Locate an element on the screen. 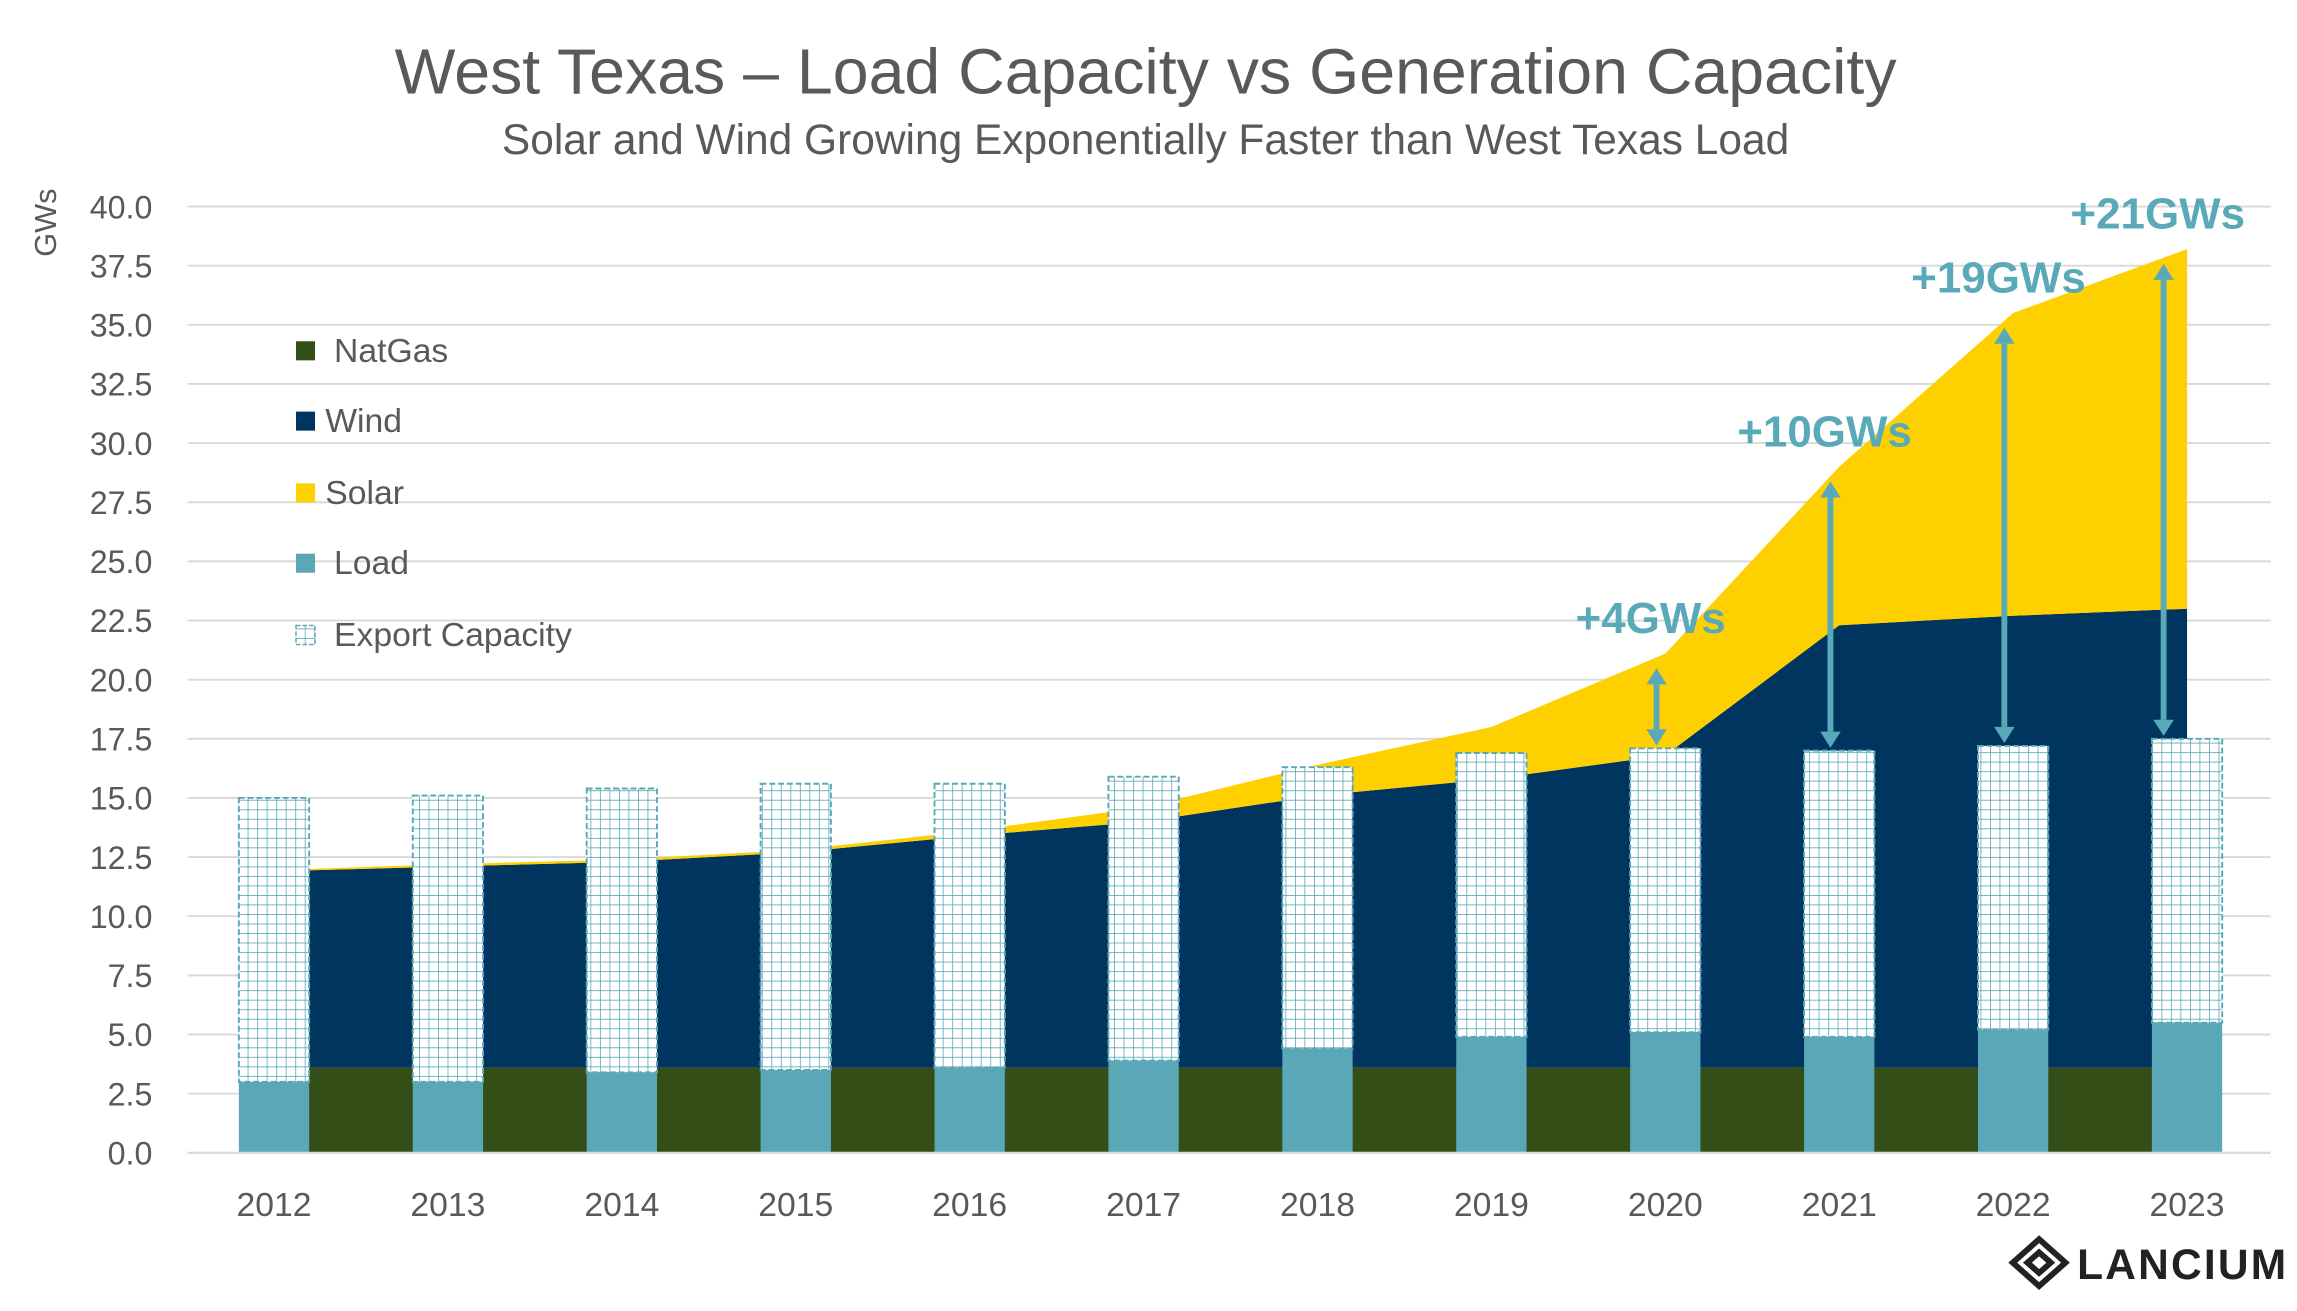 The image size is (2297, 1311). annotation-label: +19GWs is located at coordinates (1998, 277).